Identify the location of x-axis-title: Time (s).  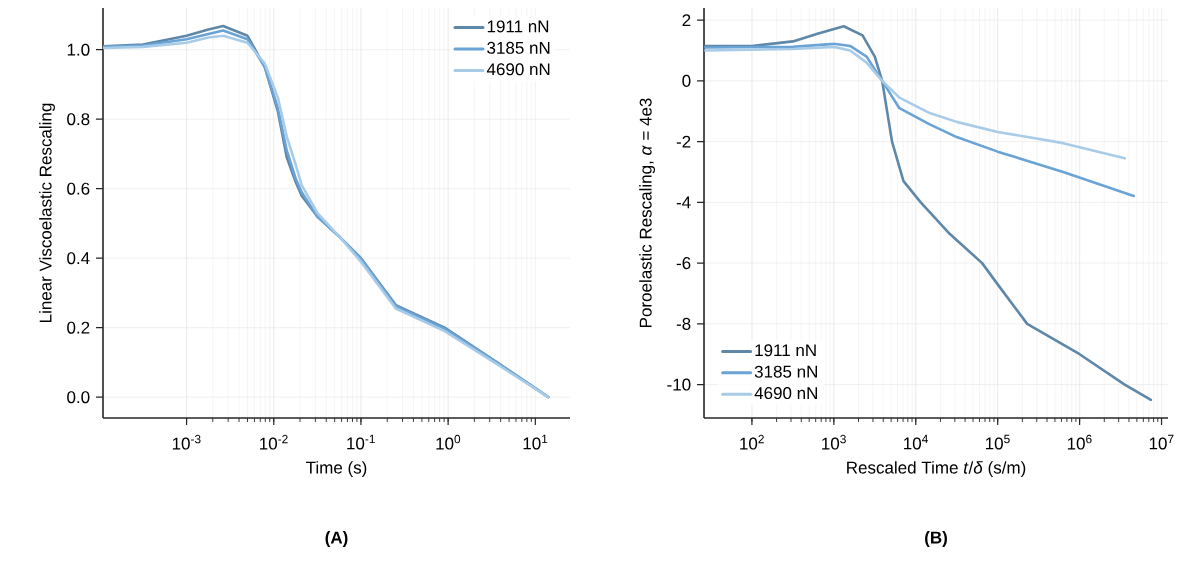
(336, 469).